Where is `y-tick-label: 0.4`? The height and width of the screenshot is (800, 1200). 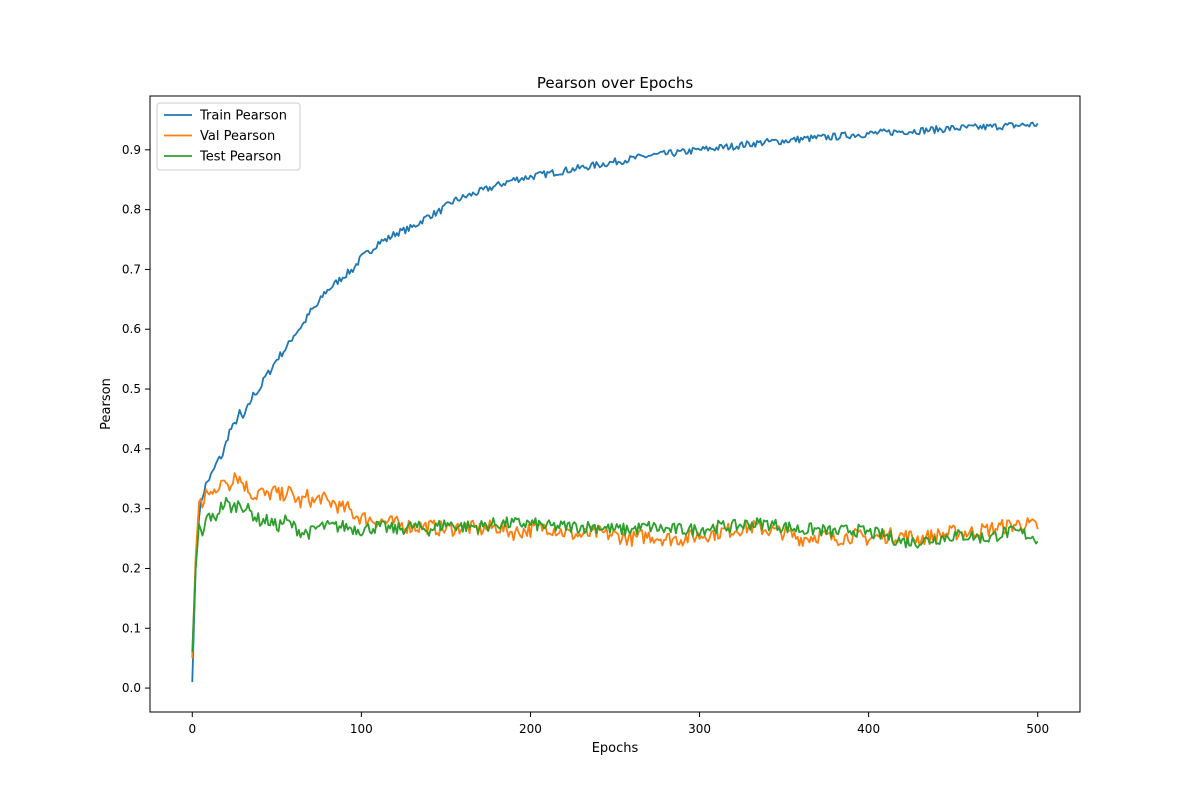 y-tick-label: 0.4 is located at coordinates (131, 449).